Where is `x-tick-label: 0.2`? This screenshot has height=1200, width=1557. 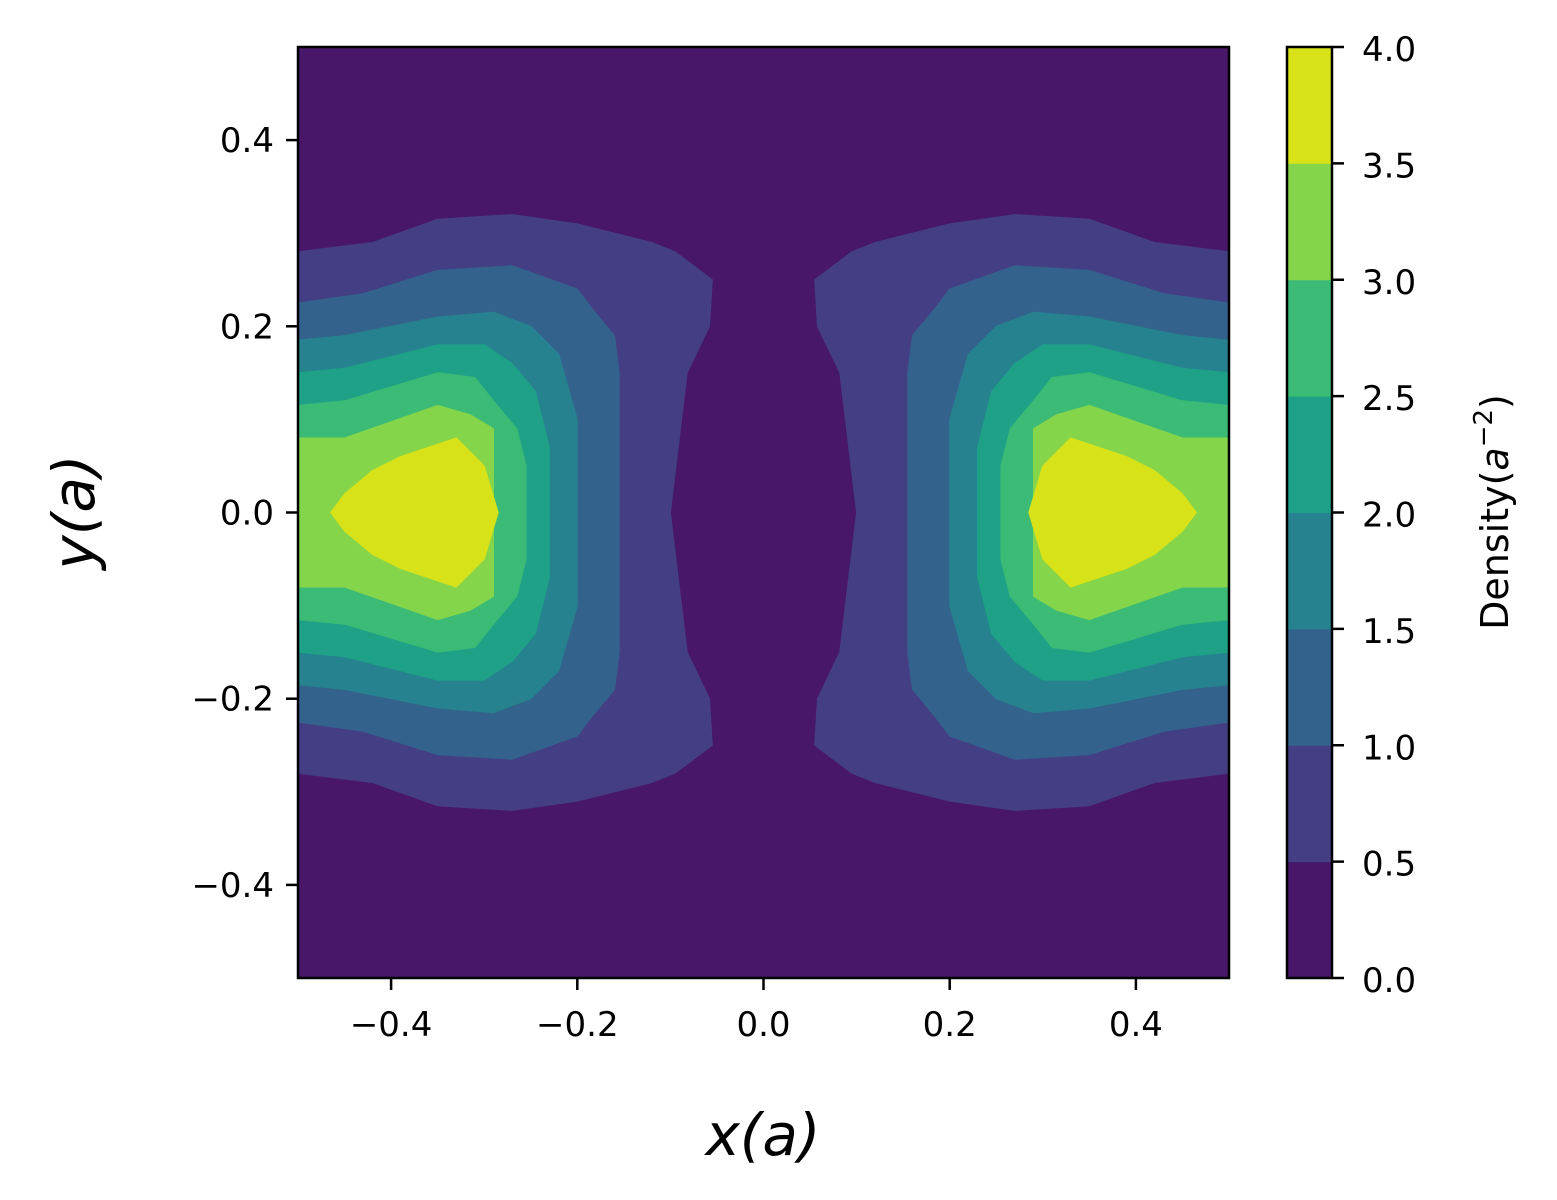
x-tick-label: 0.2 is located at coordinates (950, 1025).